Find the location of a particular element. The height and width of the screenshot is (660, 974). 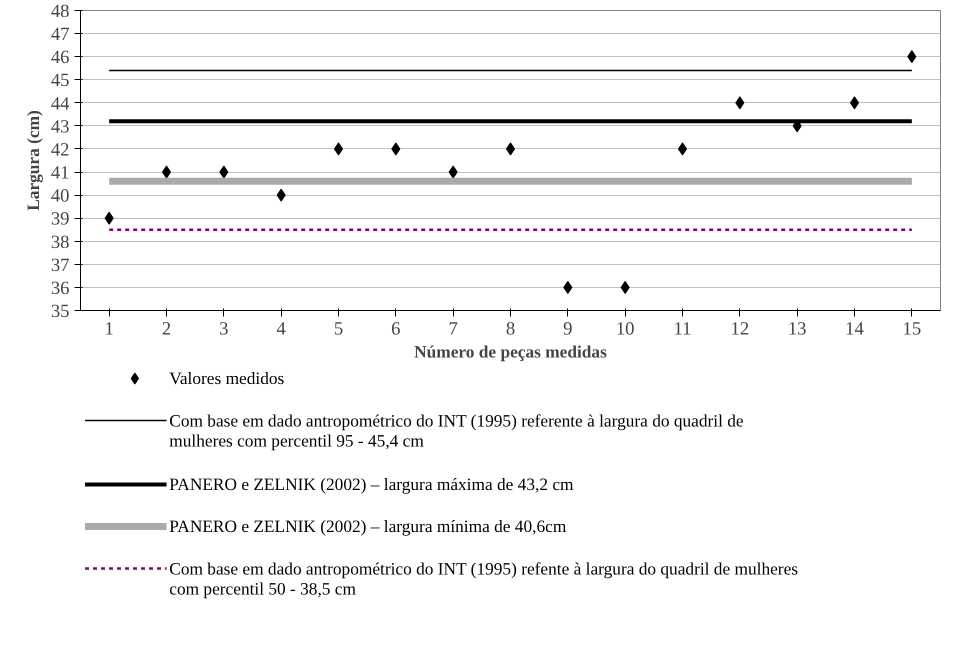

x-tick-label: 7 is located at coordinates (453, 329).